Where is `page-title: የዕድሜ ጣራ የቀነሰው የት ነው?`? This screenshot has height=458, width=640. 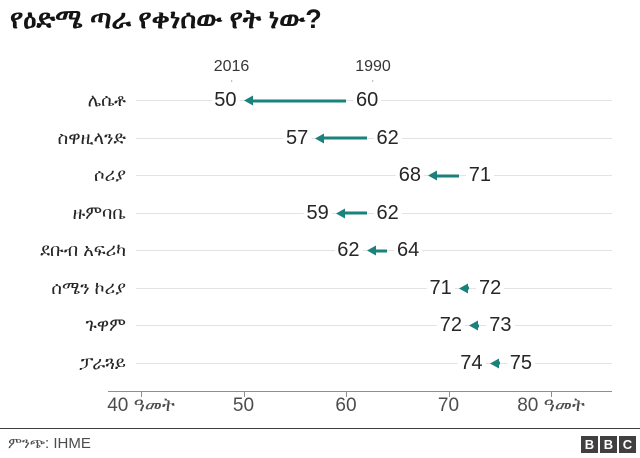
page-title: የዕድሜ ጣራ የቀነሰው የት ነው? is located at coordinates (166, 19).